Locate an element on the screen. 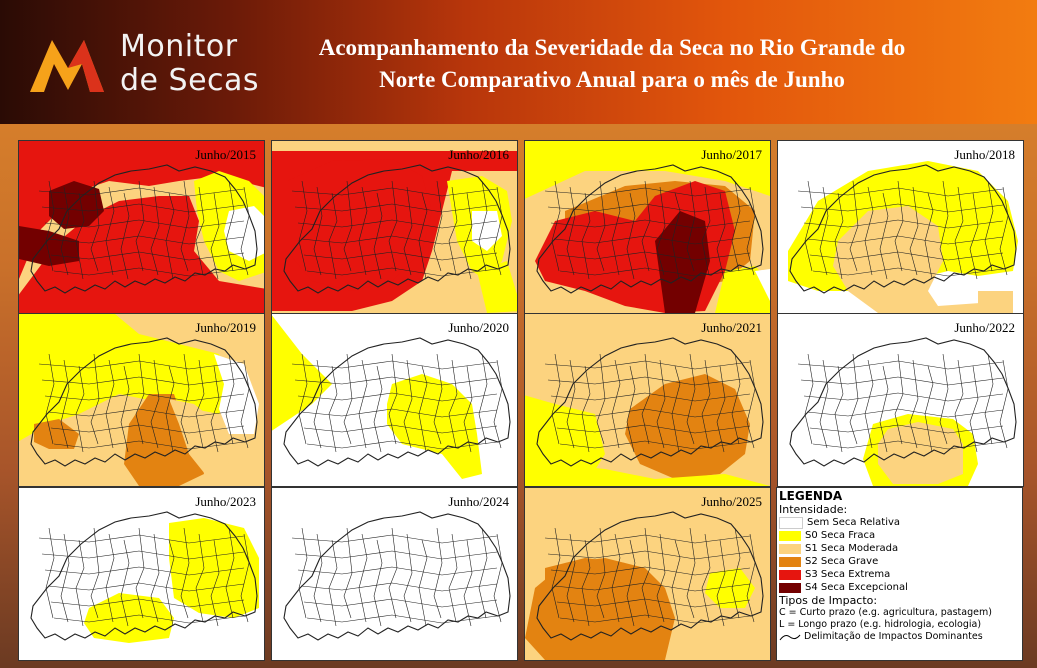  drought-zone-s1 is located at coordinates (199, 439).